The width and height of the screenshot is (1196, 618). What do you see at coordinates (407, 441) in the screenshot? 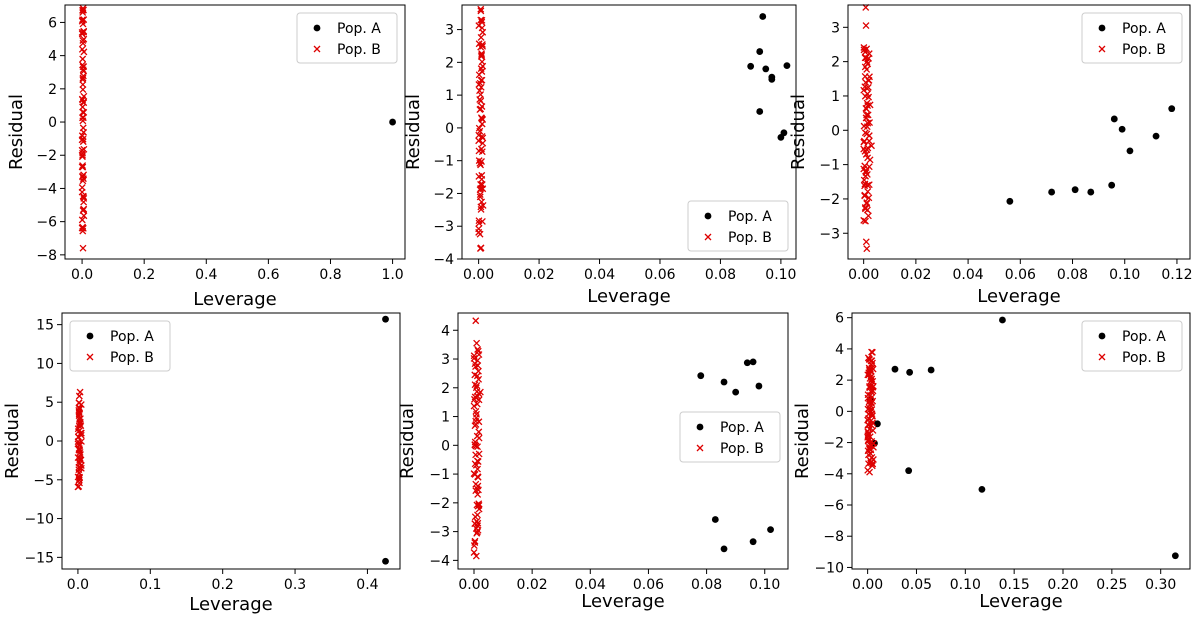
I see `y-axis-label: Residual` at bounding box center [407, 441].